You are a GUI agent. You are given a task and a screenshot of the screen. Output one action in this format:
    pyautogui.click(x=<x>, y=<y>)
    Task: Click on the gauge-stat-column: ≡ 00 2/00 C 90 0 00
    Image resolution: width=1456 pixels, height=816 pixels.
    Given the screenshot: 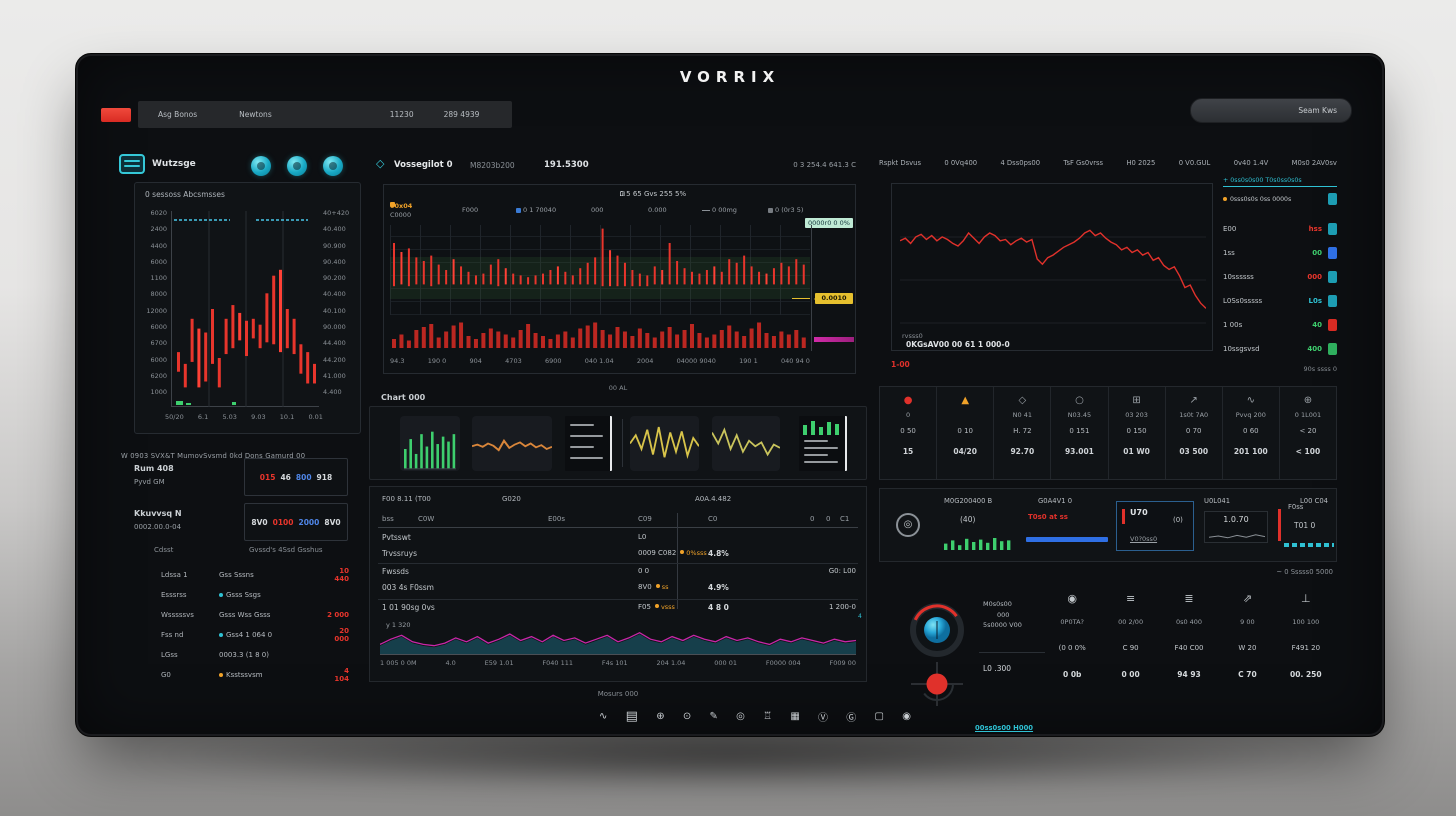 What is the action you would take?
    pyautogui.click(x=1130, y=662)
    